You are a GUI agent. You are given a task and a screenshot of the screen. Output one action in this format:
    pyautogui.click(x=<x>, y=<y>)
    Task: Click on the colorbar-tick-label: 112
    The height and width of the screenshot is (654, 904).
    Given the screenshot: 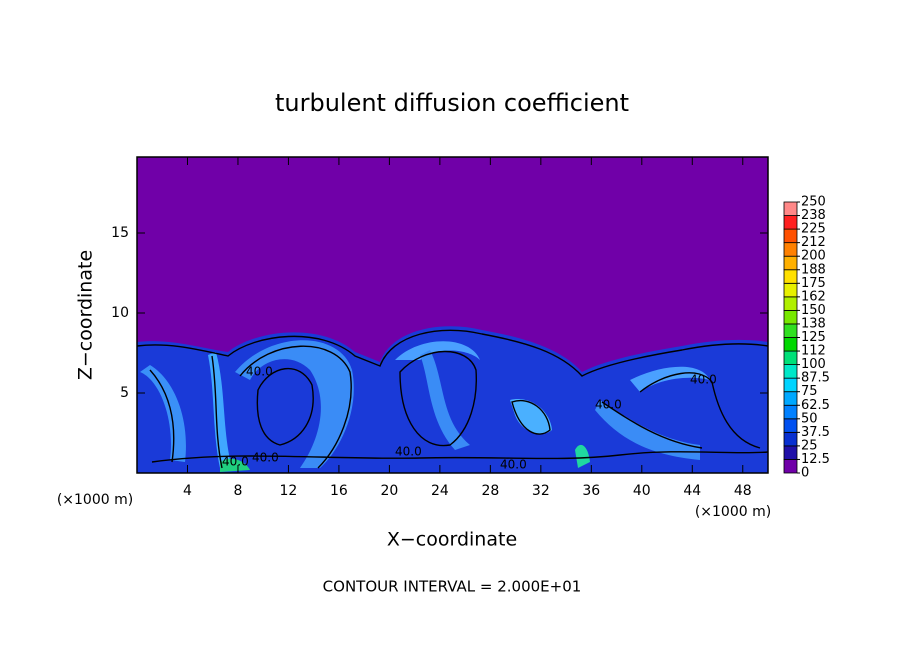 What is the action you would take?
    pyautogui.click(x=813, y=351)
    